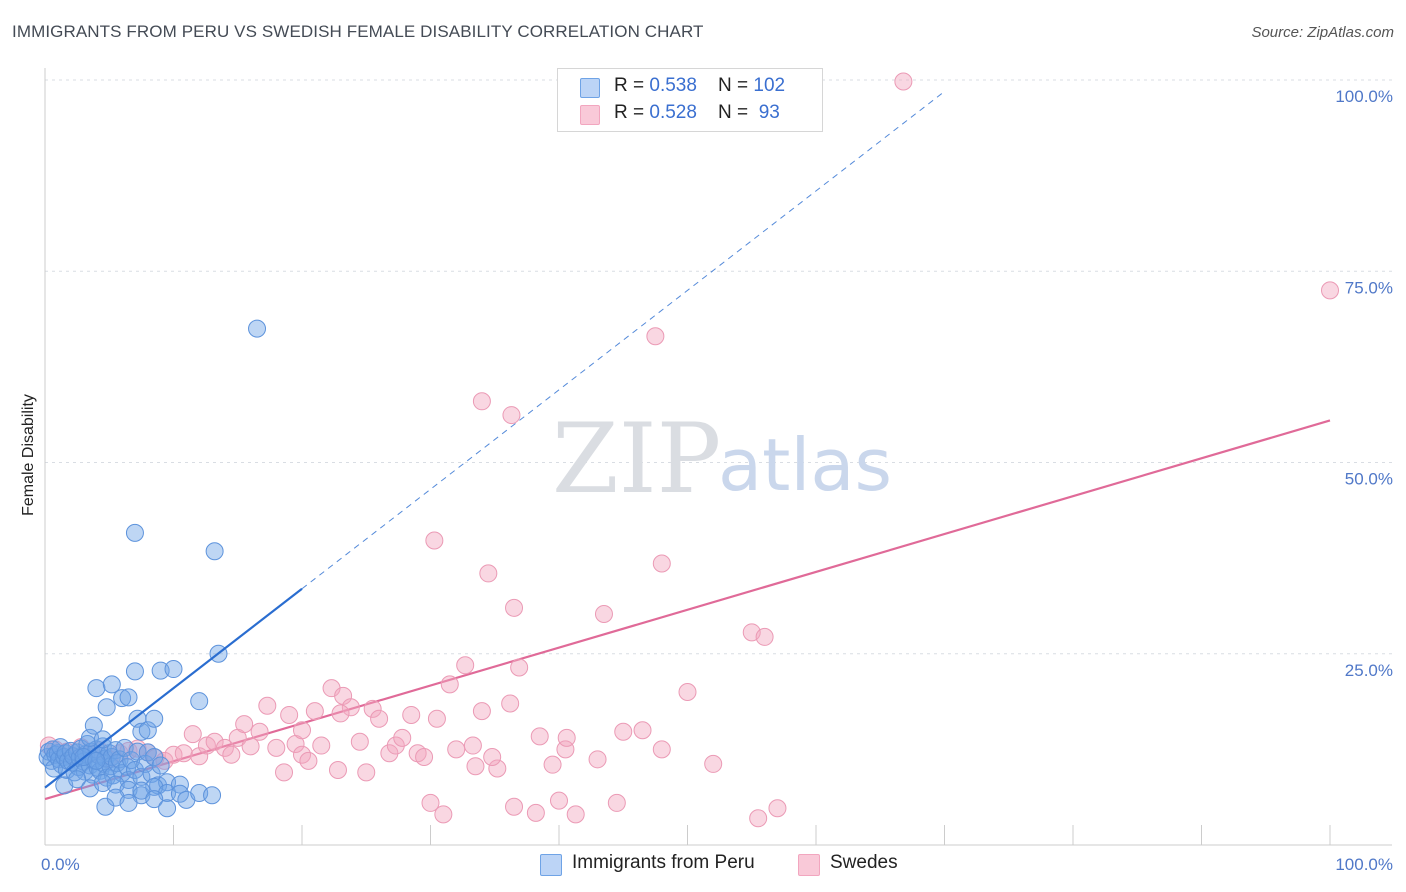  Describe the element at coordinates (690, 100) in the screenshot. I see `stats-legend: R = 0.538 N = 102 R = 0.528 N = 93` at that location.